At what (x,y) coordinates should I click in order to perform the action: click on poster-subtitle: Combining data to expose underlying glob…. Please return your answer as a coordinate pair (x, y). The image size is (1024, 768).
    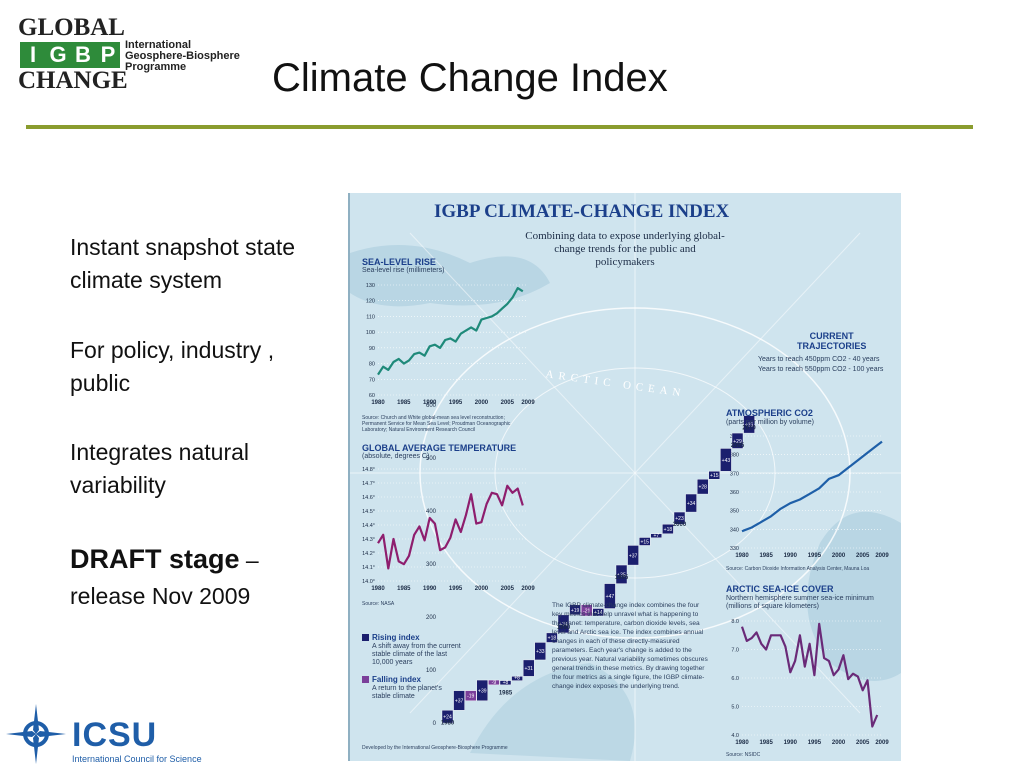
    Looking at the image, I should click on (625, 249).